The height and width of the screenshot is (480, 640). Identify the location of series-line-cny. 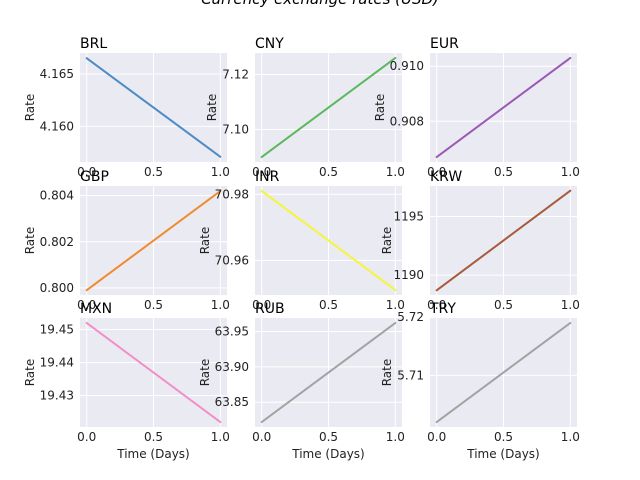
(328, 107).